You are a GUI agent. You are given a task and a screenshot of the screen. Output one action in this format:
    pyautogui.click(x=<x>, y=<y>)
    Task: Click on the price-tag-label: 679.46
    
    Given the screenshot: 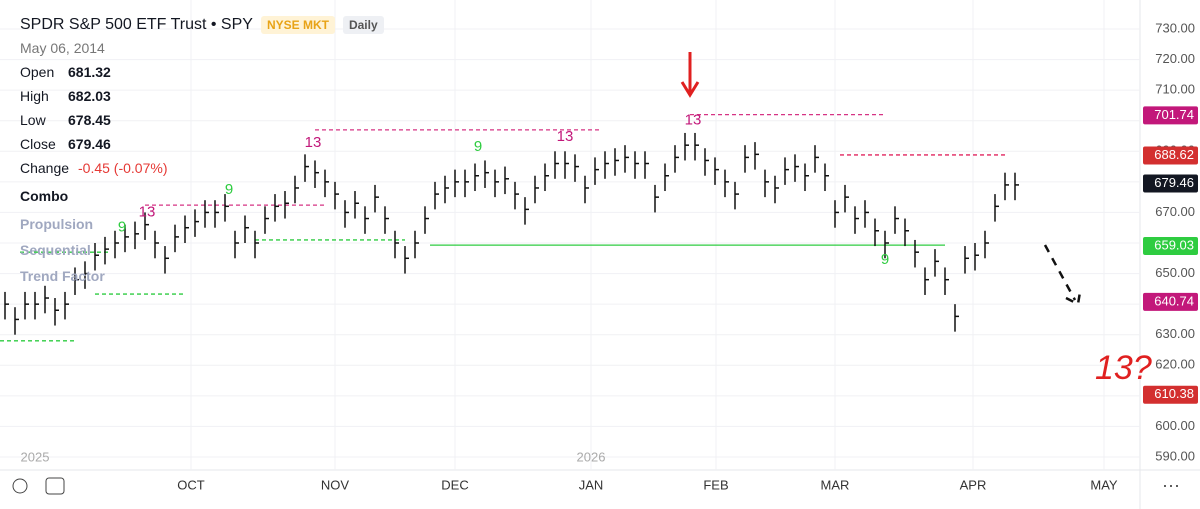 What is the action you would take?
    pyautogui.click(x=1174, y=182)
    